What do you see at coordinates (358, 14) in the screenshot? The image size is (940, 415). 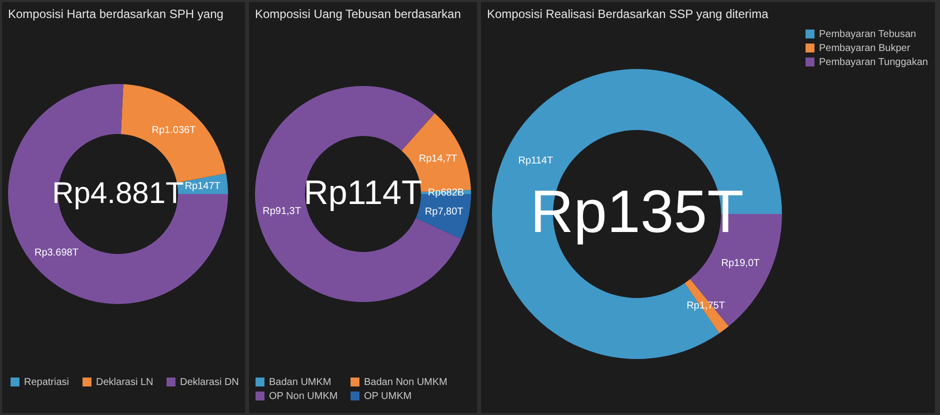 I see `chart-title: Komposisi Uang Tebusan berdasarkan` at bounding box center [358, 14].